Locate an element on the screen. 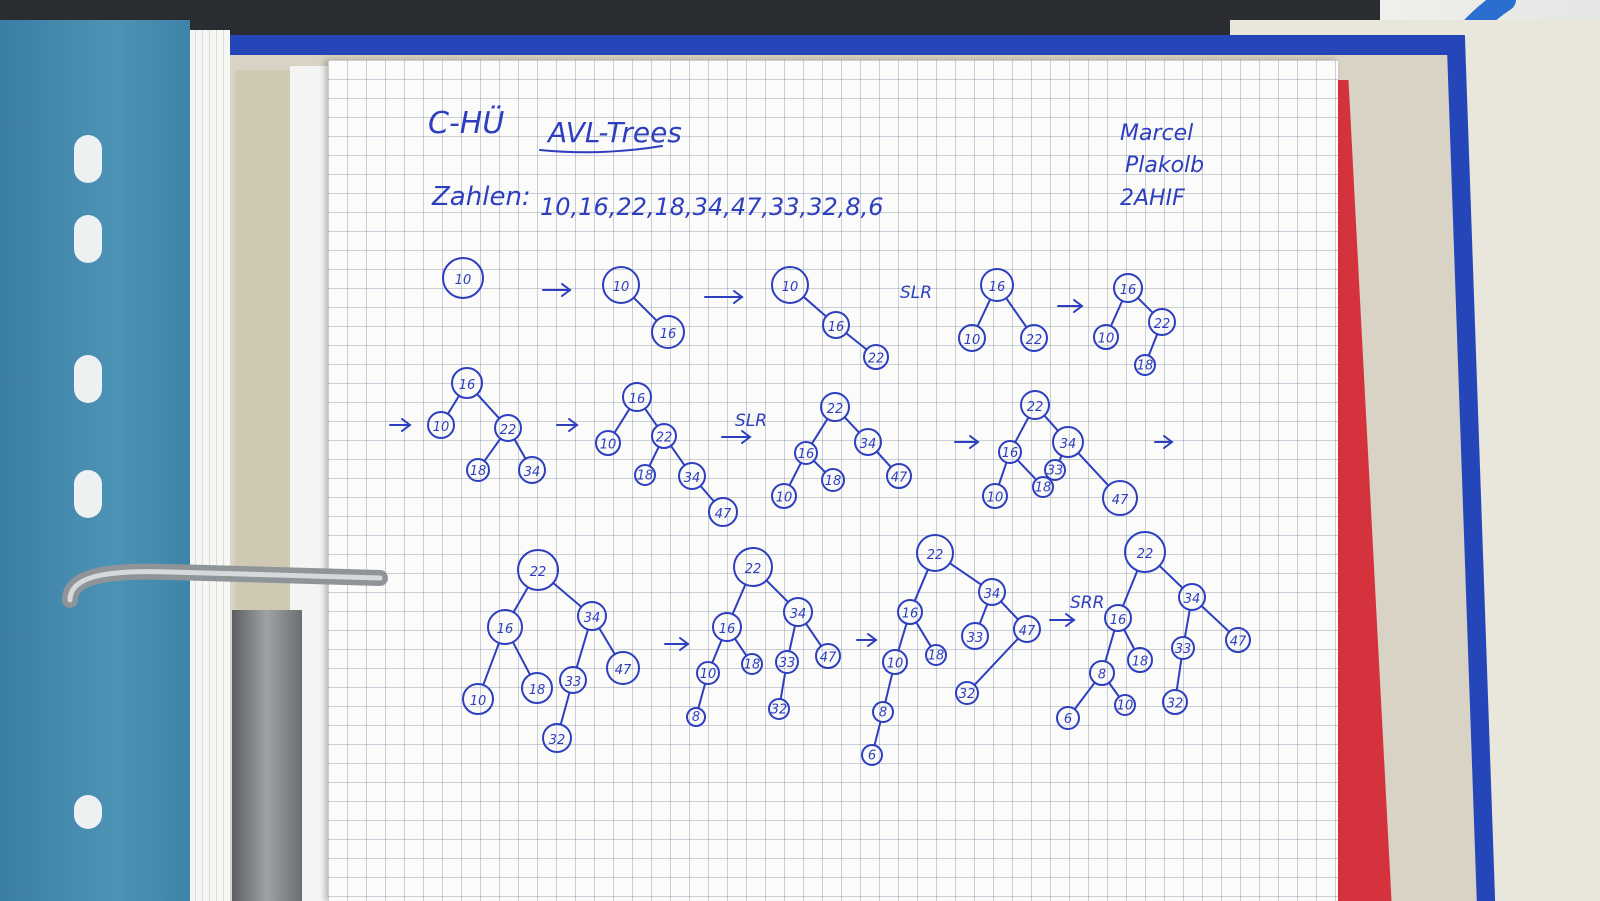  author-line-3: 2AHIF is located at coordinates (1152, 198).